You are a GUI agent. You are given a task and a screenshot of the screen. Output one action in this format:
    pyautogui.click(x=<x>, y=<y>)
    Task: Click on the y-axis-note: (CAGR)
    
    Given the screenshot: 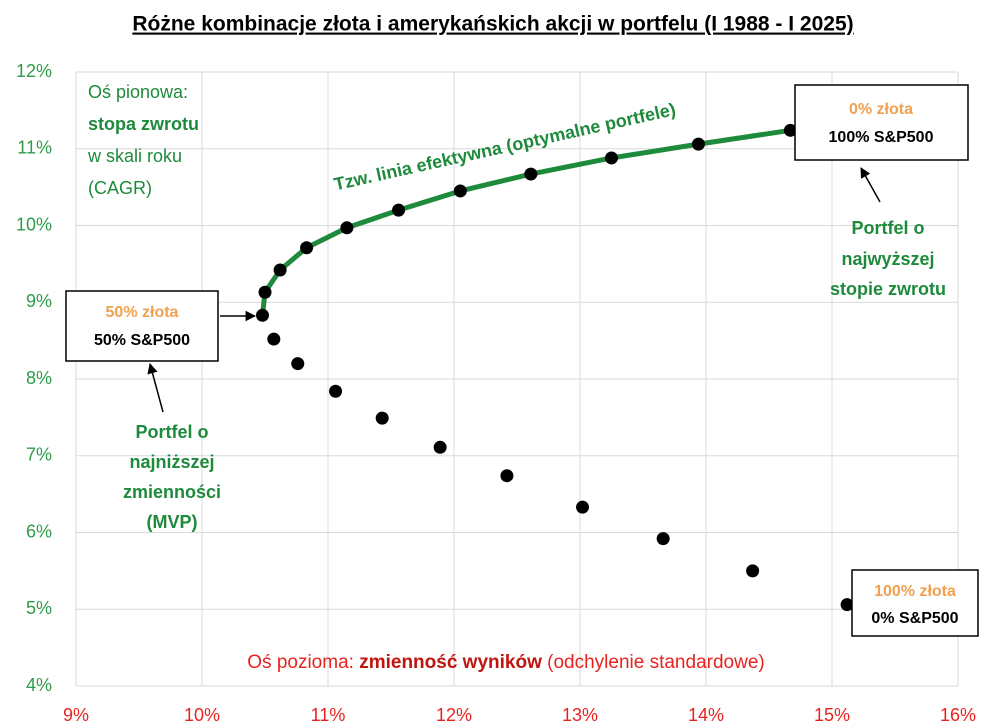 What is the action you would take?
    pyautogui.click(x=120, y=188)
    